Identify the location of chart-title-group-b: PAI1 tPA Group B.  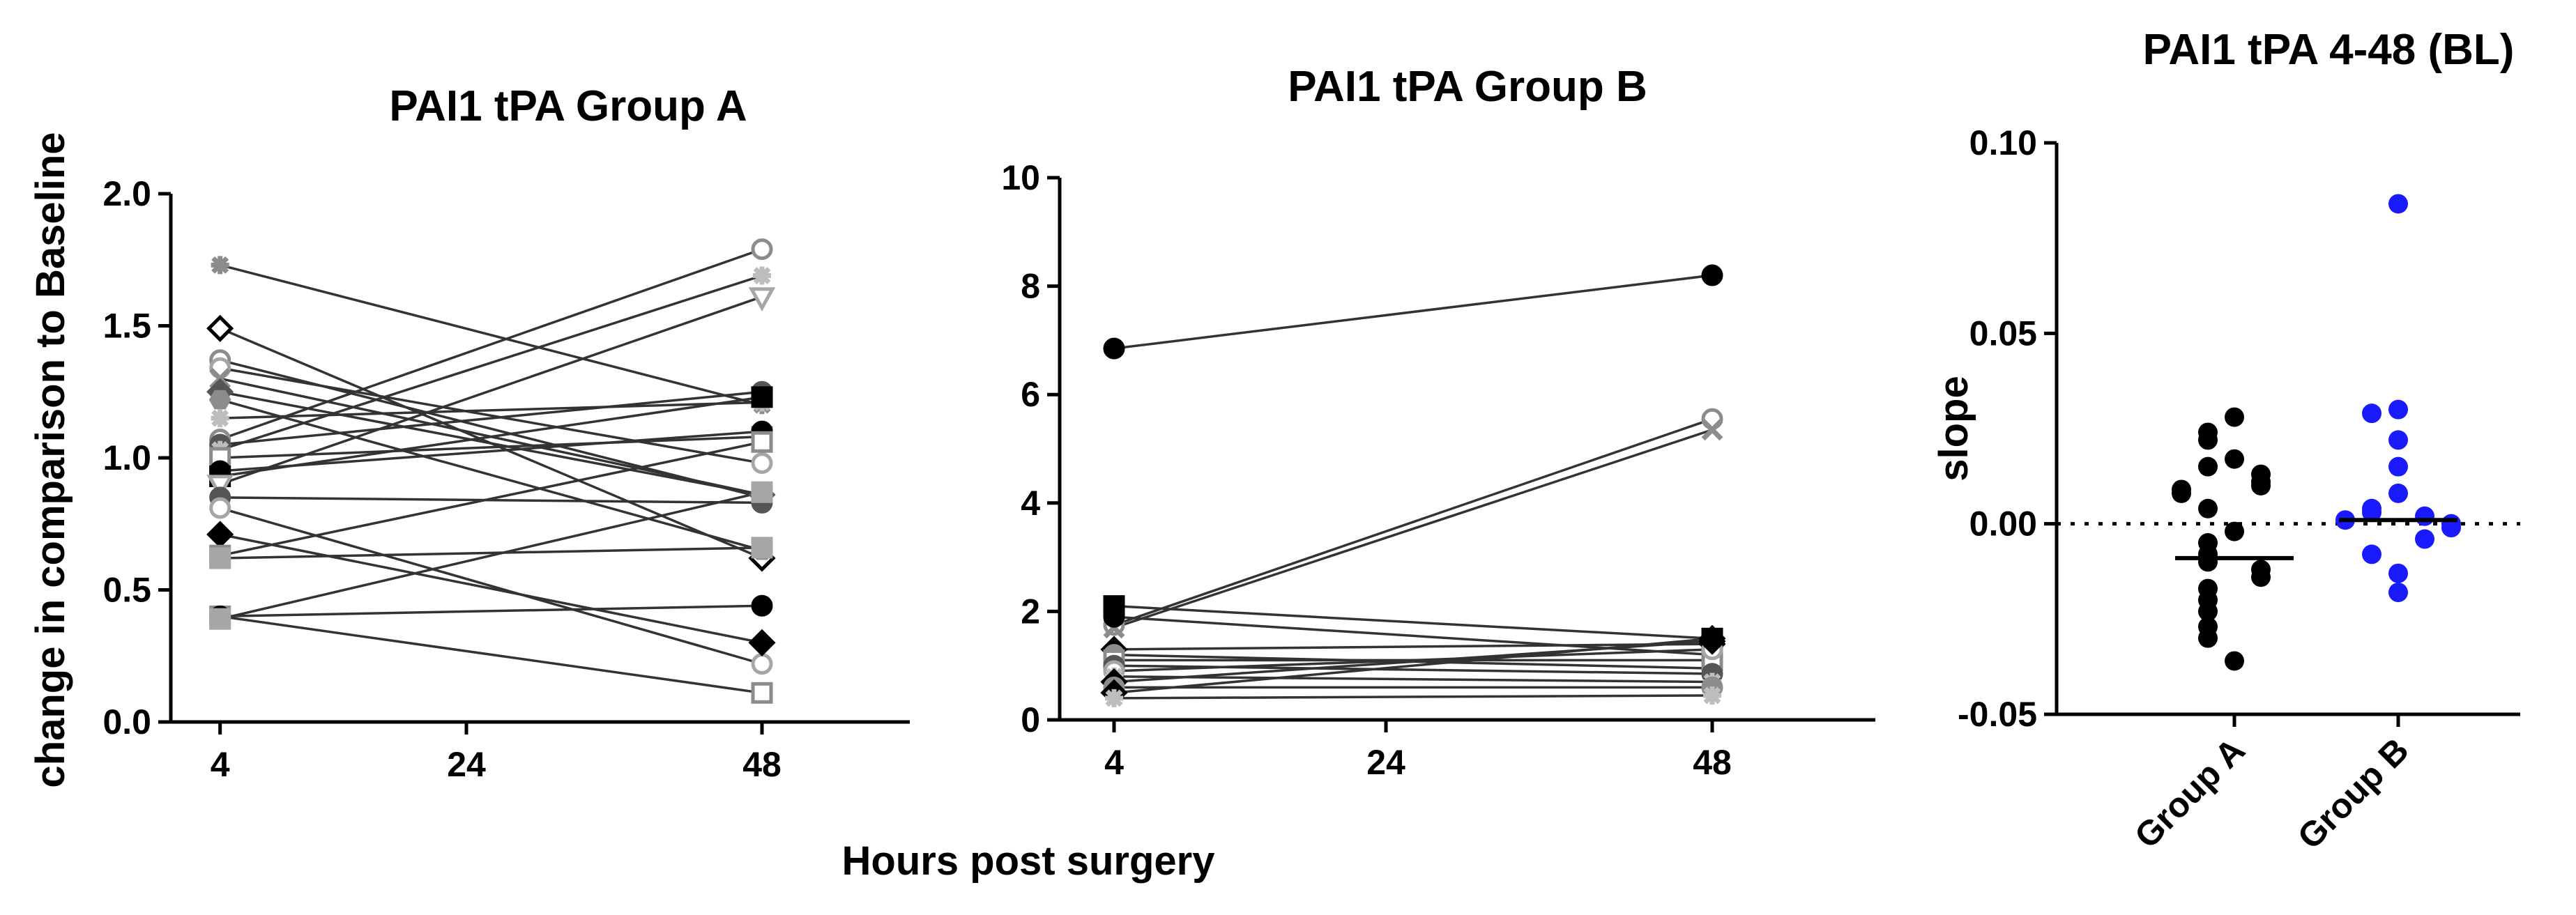
(1467, 87).